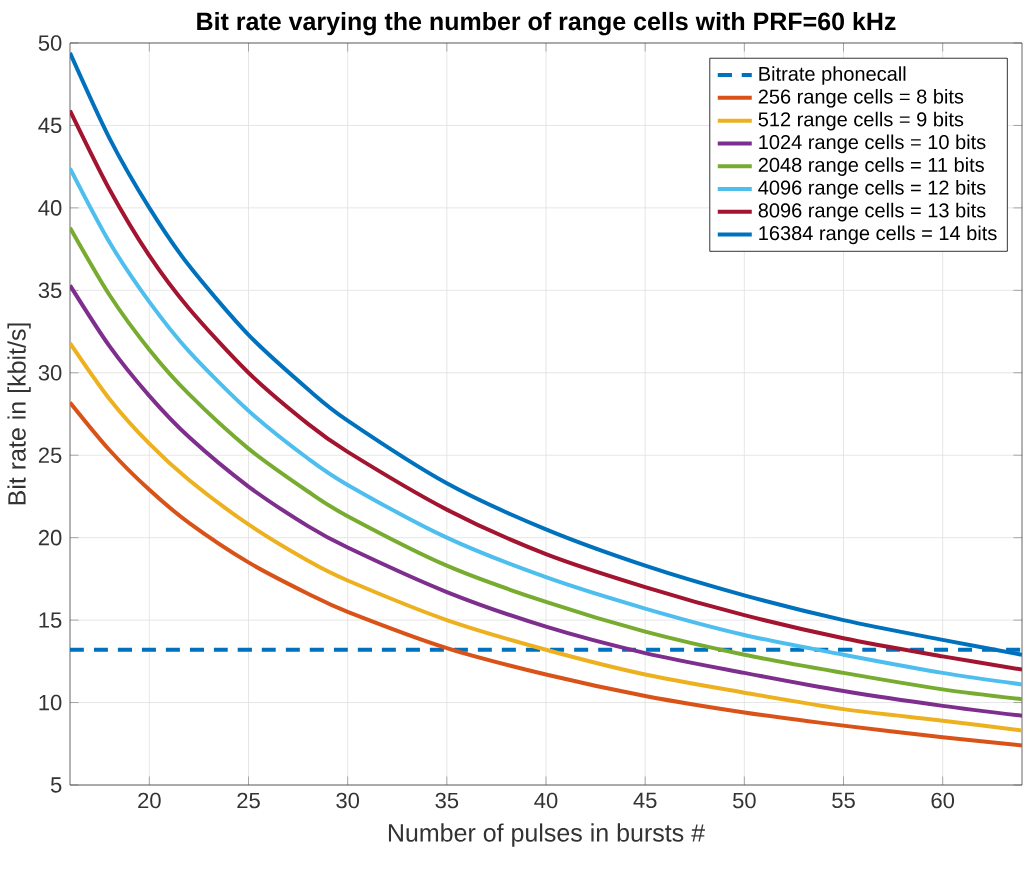 The height and width of the screenshot is (876, 1027). Describe the element at coordinates (872, 189) in the screenshot. I see `legend-label: 4096 range cells = 12 bits` at that location.